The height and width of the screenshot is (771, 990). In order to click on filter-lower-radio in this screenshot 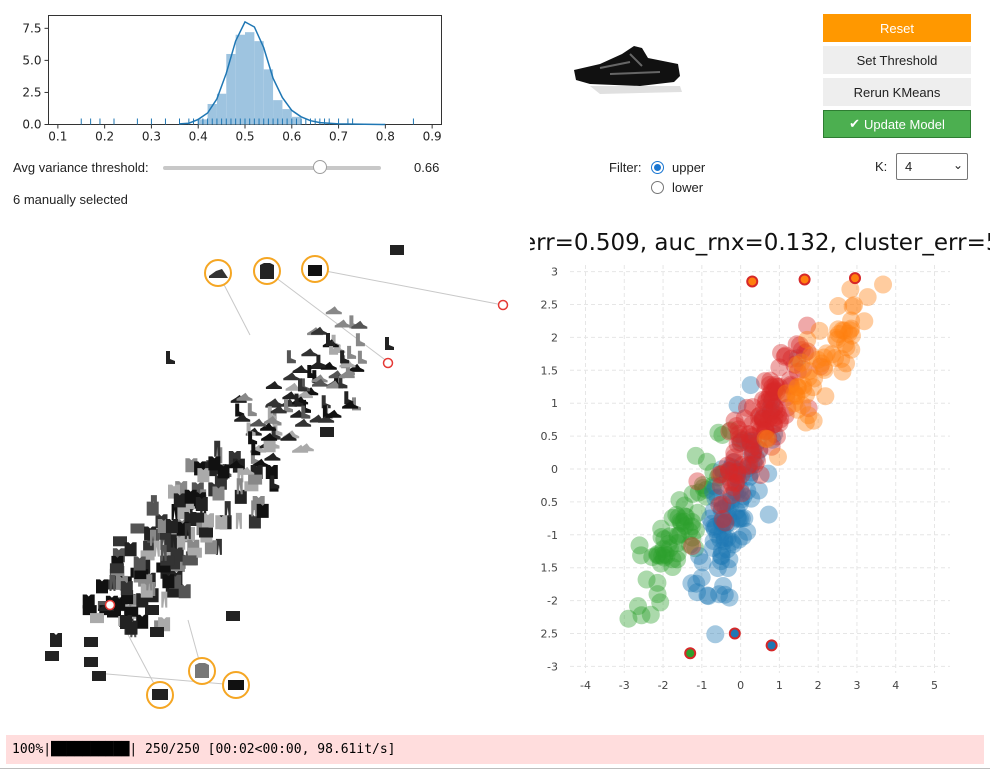, I will do `click(657, 187)`.